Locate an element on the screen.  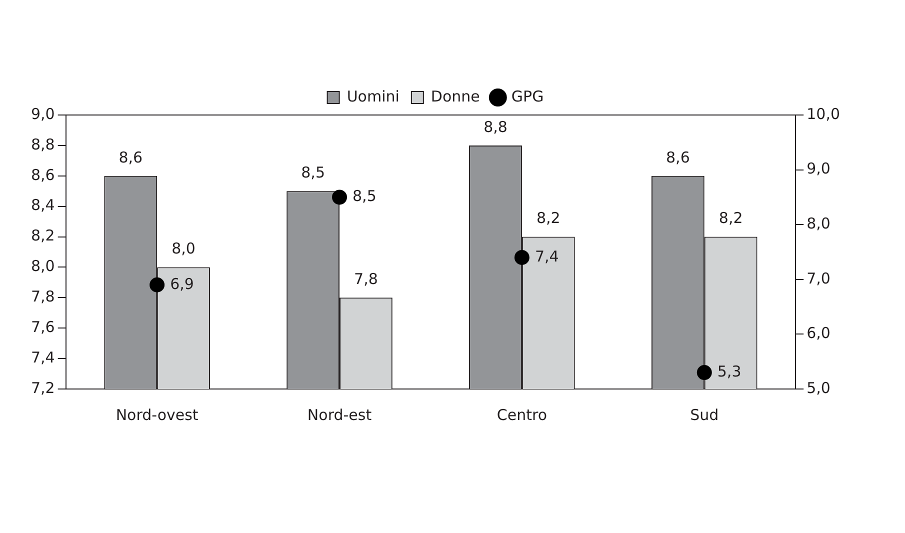
y2-tick-label: 7,0 is located at coordinates (818, 278).